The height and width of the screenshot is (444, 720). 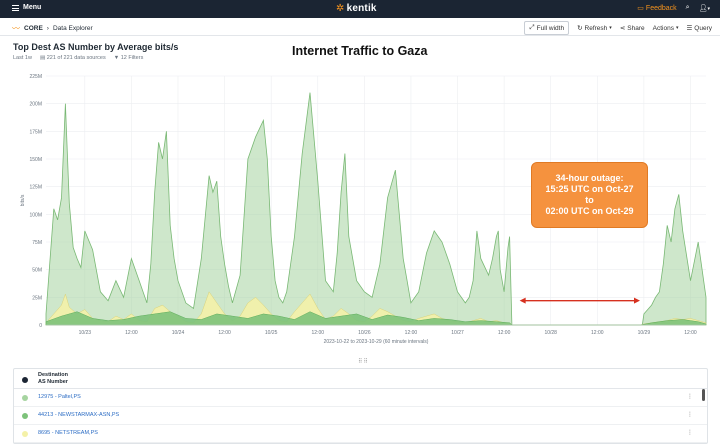 I want to click on legend-item-link: 8695 - NETSTREAM,PS, so click(x=68, y=433).